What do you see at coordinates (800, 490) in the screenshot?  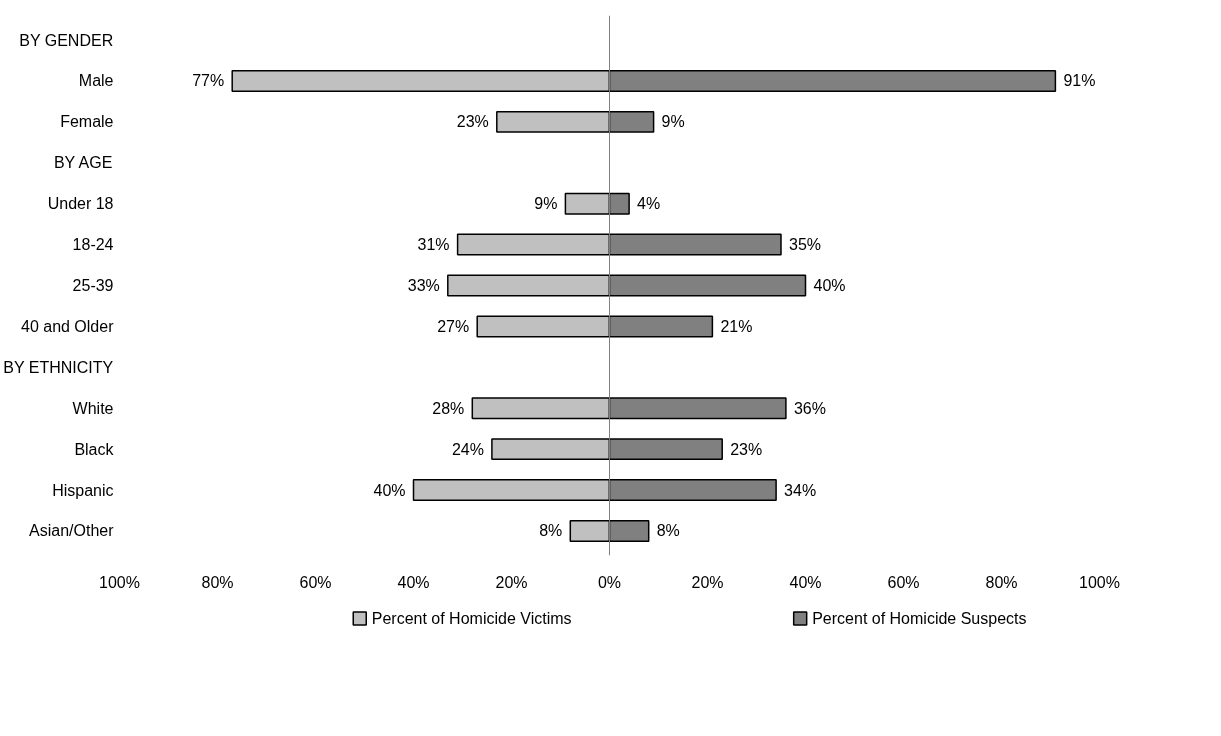 I see `data-label: 34%` at bounding box center [800, 490].